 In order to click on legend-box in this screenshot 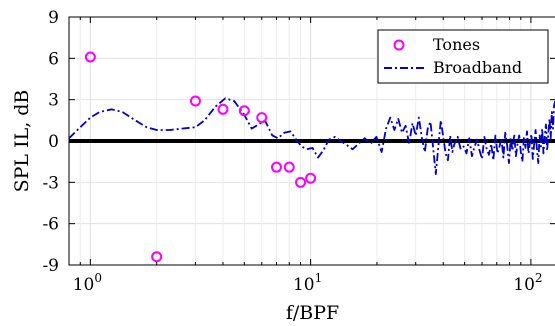, I will do `click(463, 56)`.